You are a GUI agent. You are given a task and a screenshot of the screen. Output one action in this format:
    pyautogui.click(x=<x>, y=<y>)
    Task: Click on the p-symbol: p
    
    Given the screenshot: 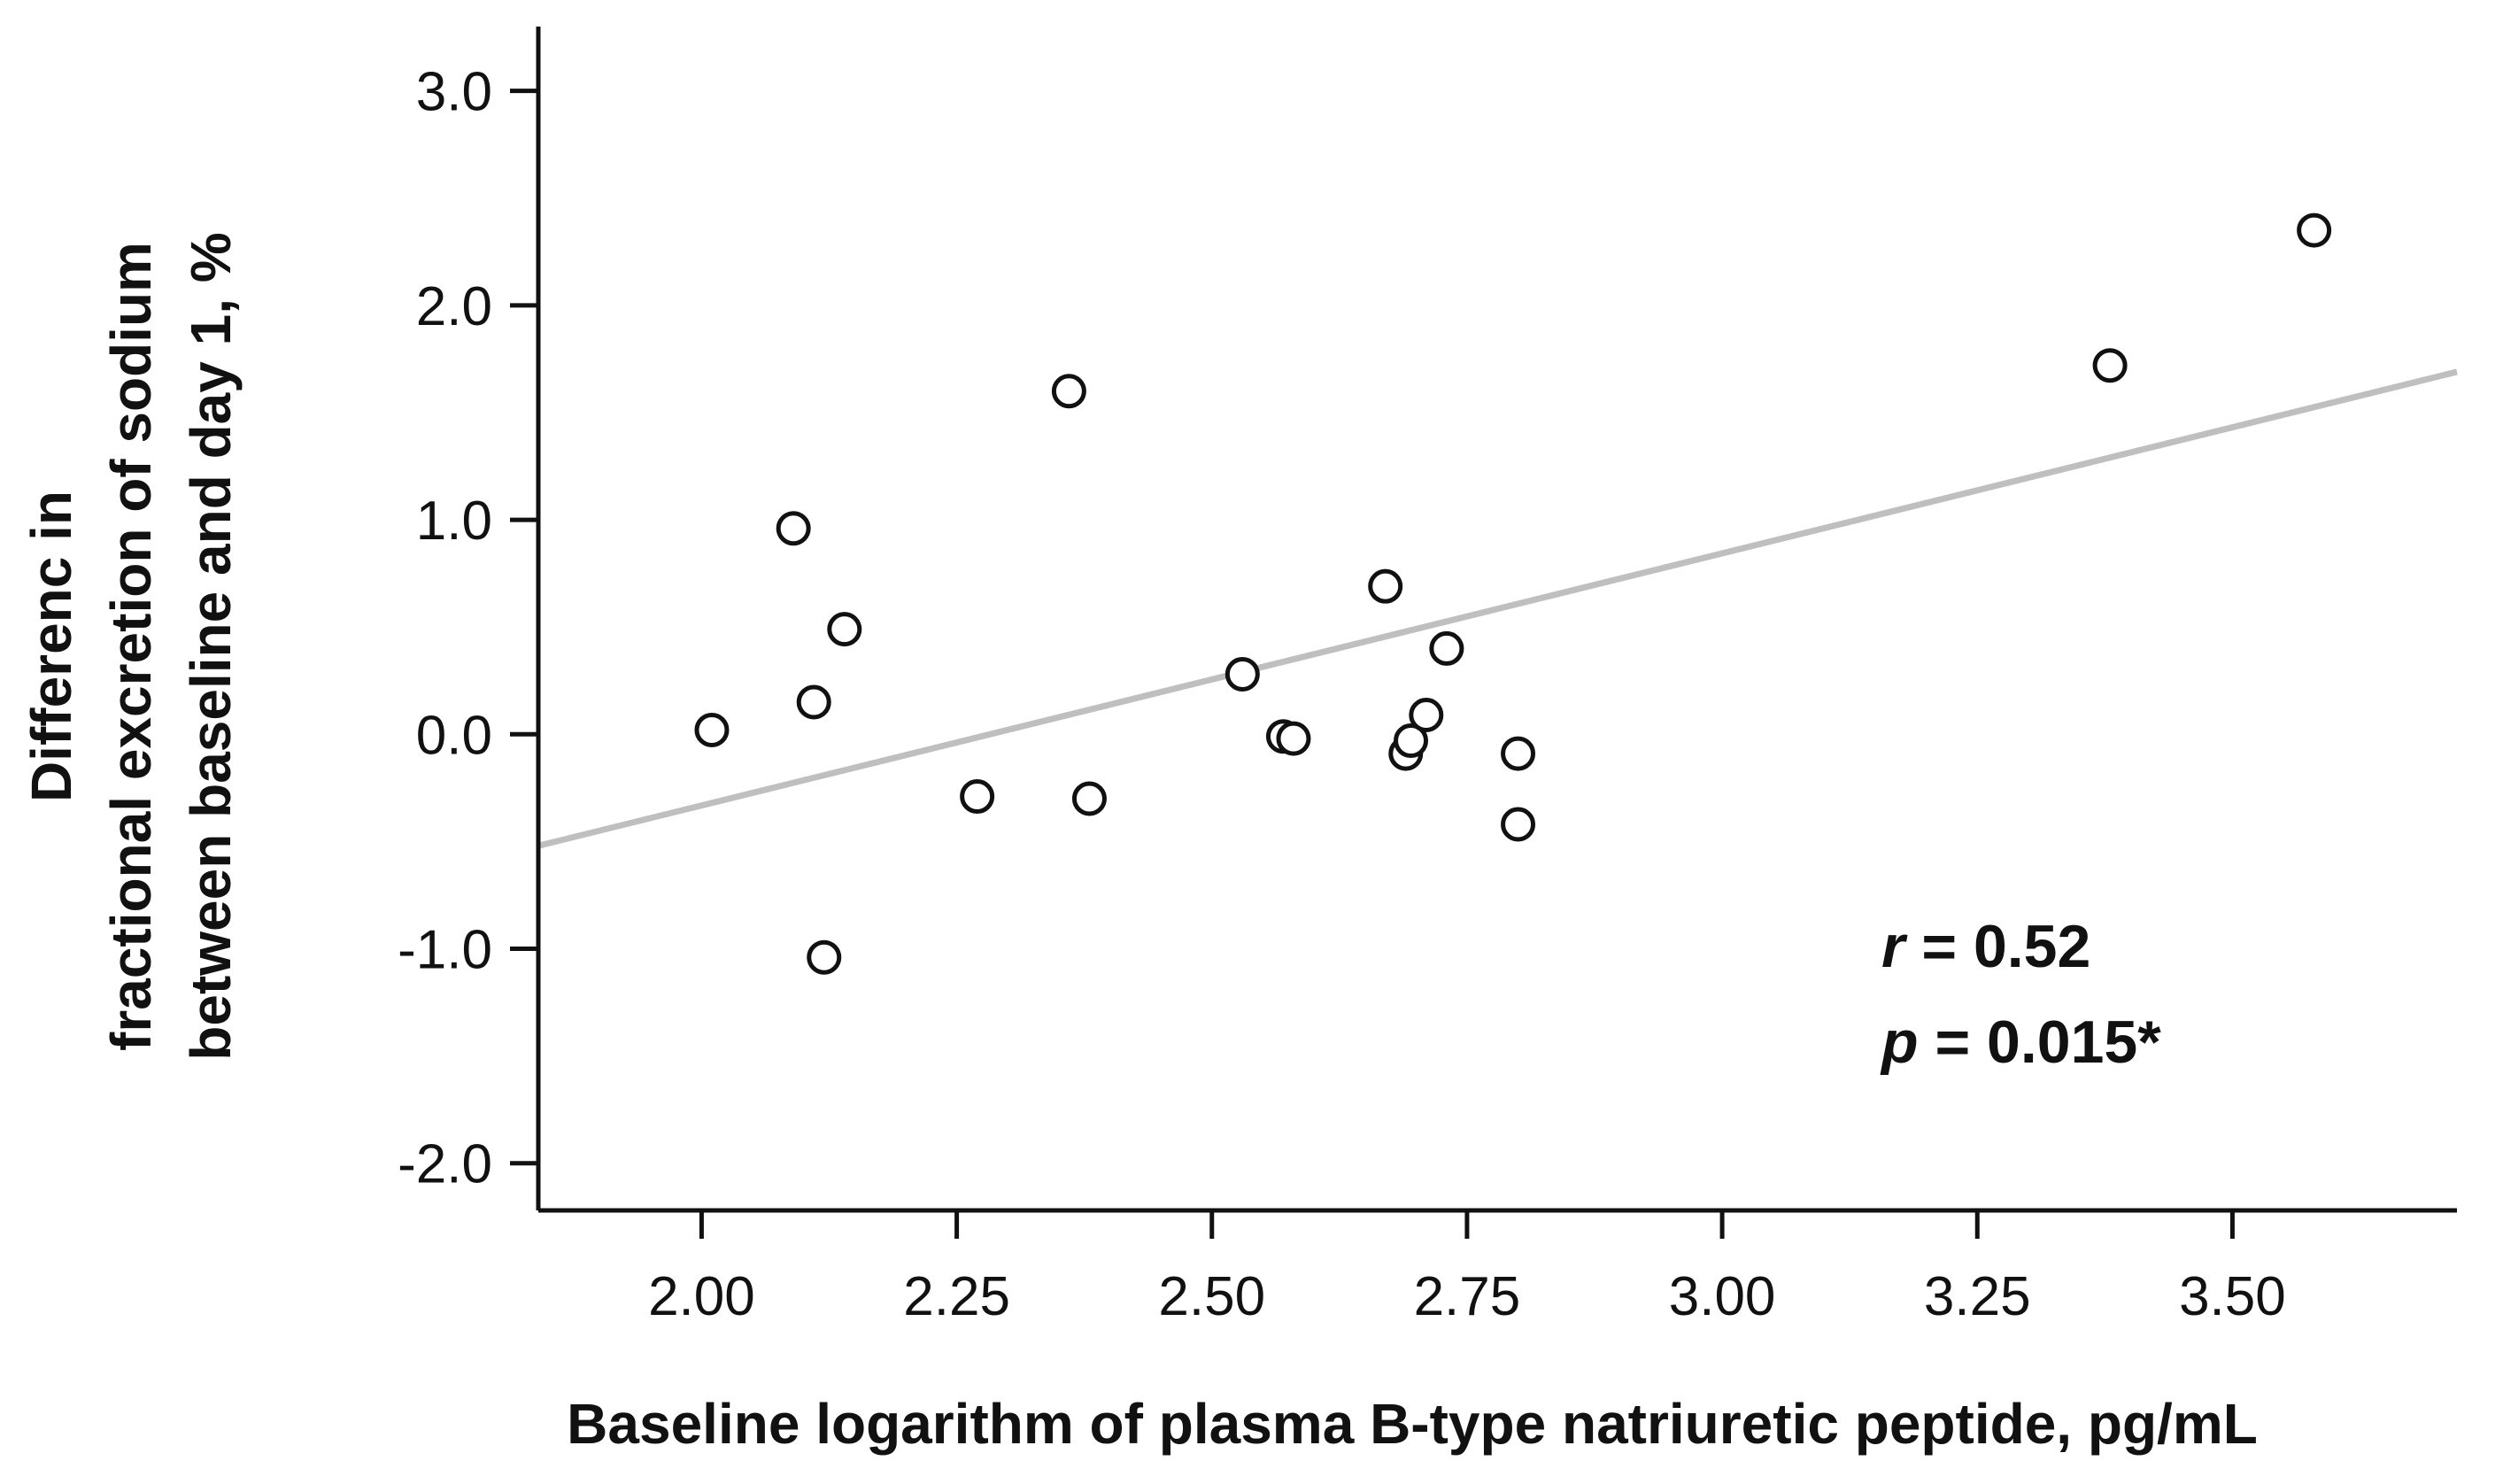 What is the action you would take?
    pyautogui.click(x=1899, y=1042)
    